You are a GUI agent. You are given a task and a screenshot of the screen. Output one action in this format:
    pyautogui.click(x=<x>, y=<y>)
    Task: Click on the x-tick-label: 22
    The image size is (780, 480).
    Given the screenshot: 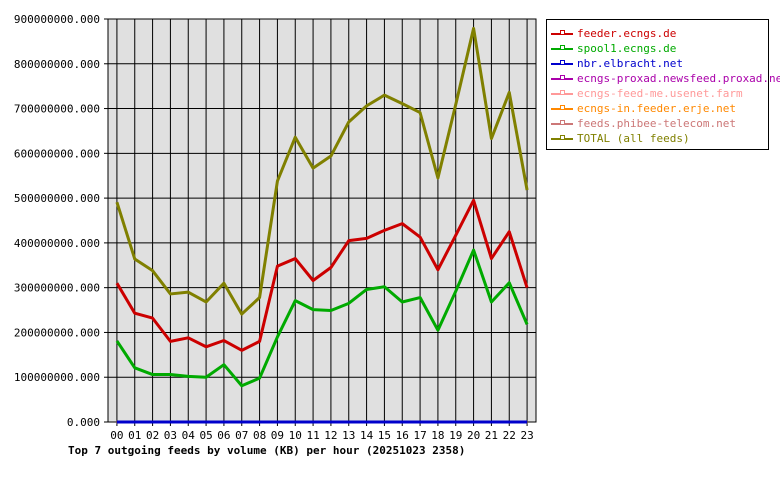 What is the action you would take?
    pyautogui.click(x=509, y=435)
    